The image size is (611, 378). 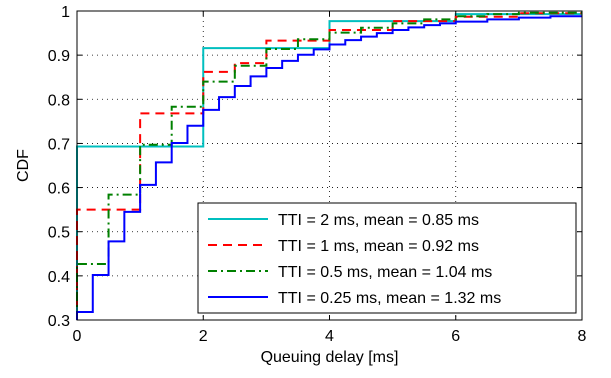 What do you see at coordinates (59, 321) in the screenshot?
I see `y-tick-label: 0.3` at bounding box center [59, 321].